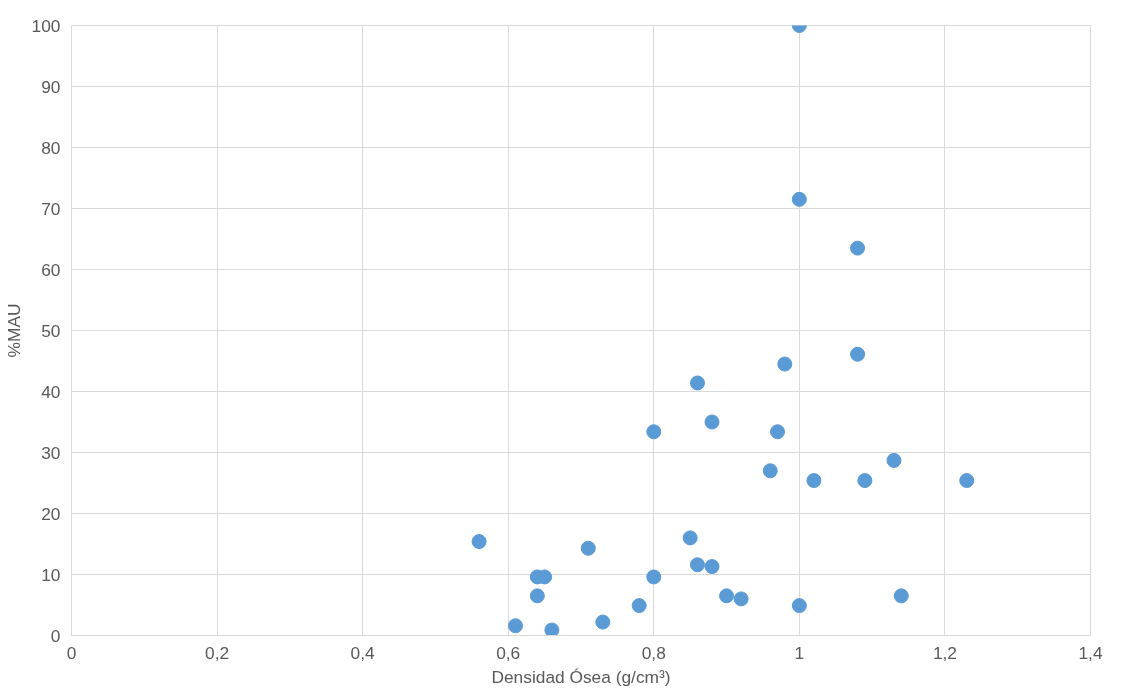 The height and width of the screenshot is (699, 1134). What do you see at coordinates (55, 635) in the screenshot?
I see `y-tick-label: 0` at bounding box center [55, 635].